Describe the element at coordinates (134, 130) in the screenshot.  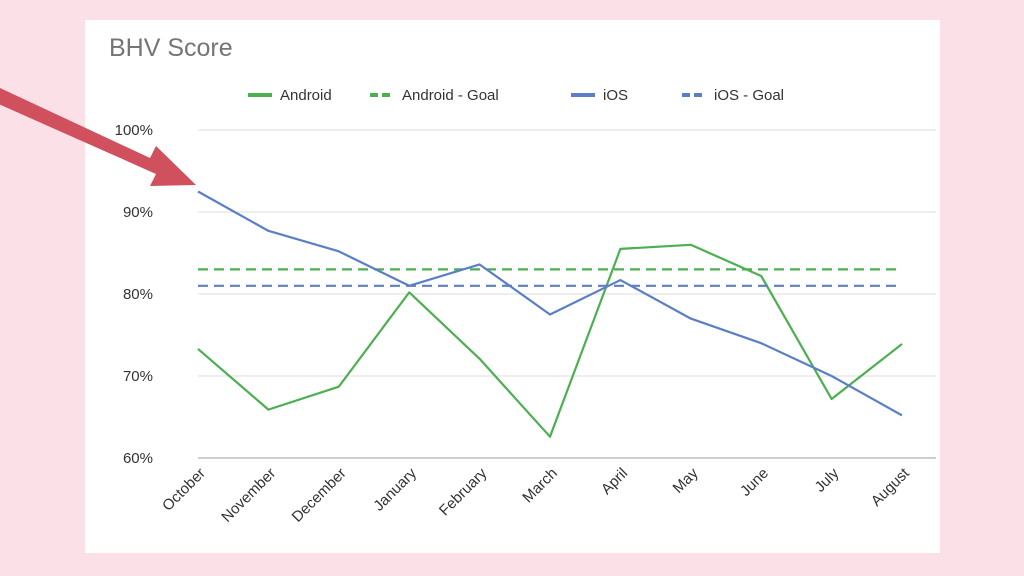
I see `y-tick-label: 100%` at that location.